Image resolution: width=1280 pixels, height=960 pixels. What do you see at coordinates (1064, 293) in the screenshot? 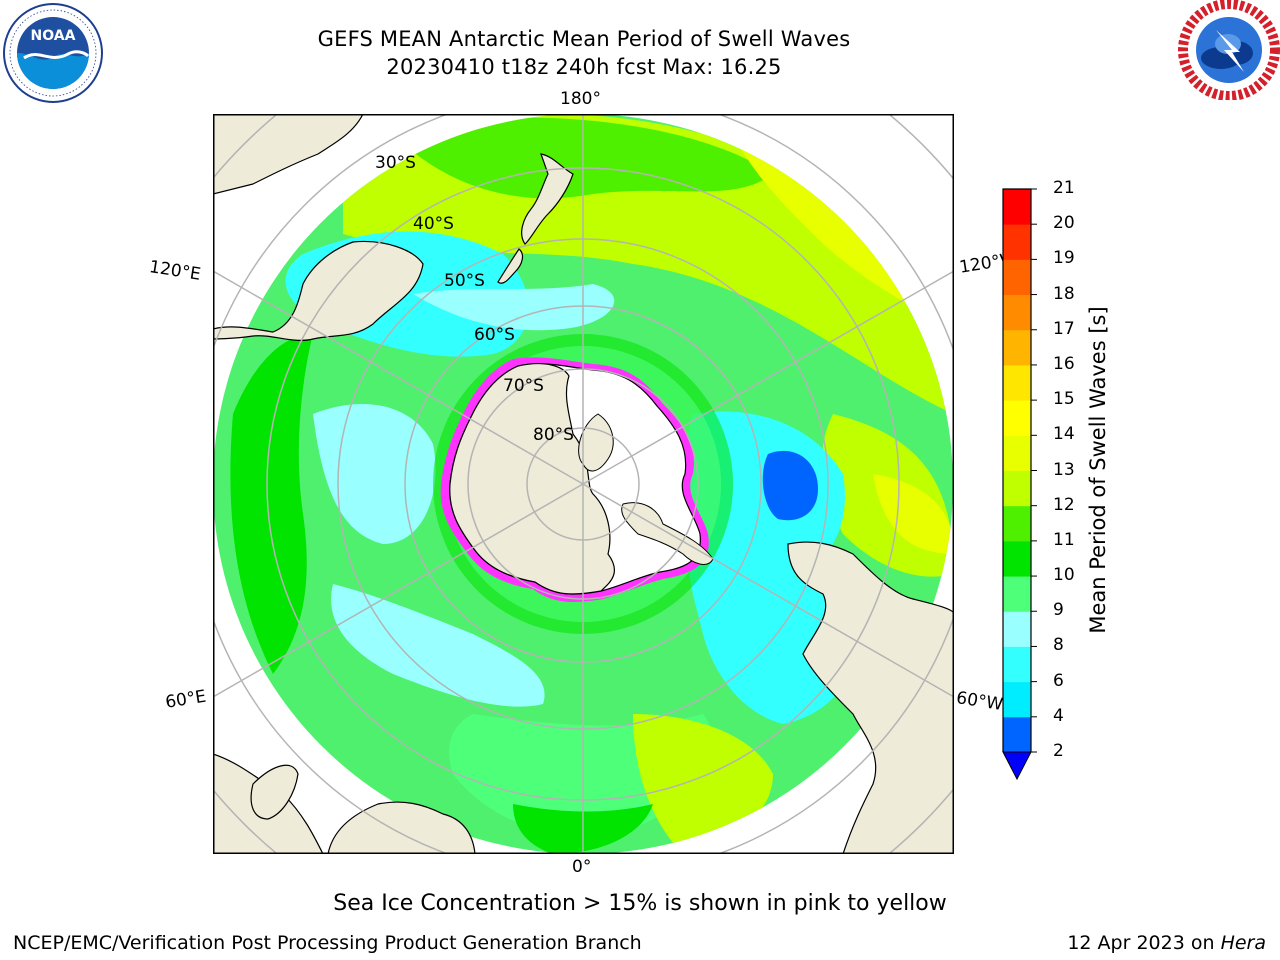
I see `colorbar-tick-label: 18` at bounding box center [1064, 293].